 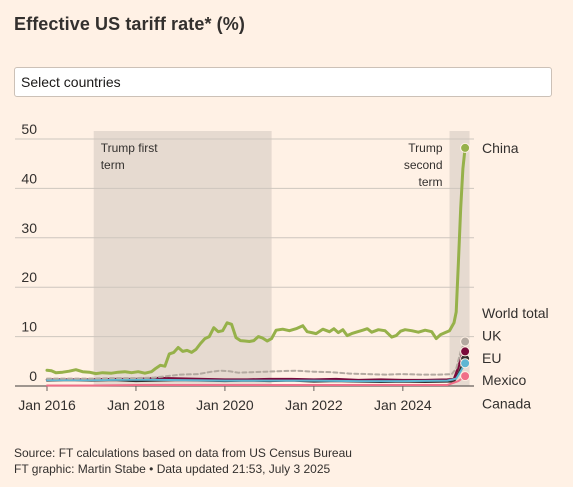 I want to click on series-end-markers, so click(x=465, y=262).